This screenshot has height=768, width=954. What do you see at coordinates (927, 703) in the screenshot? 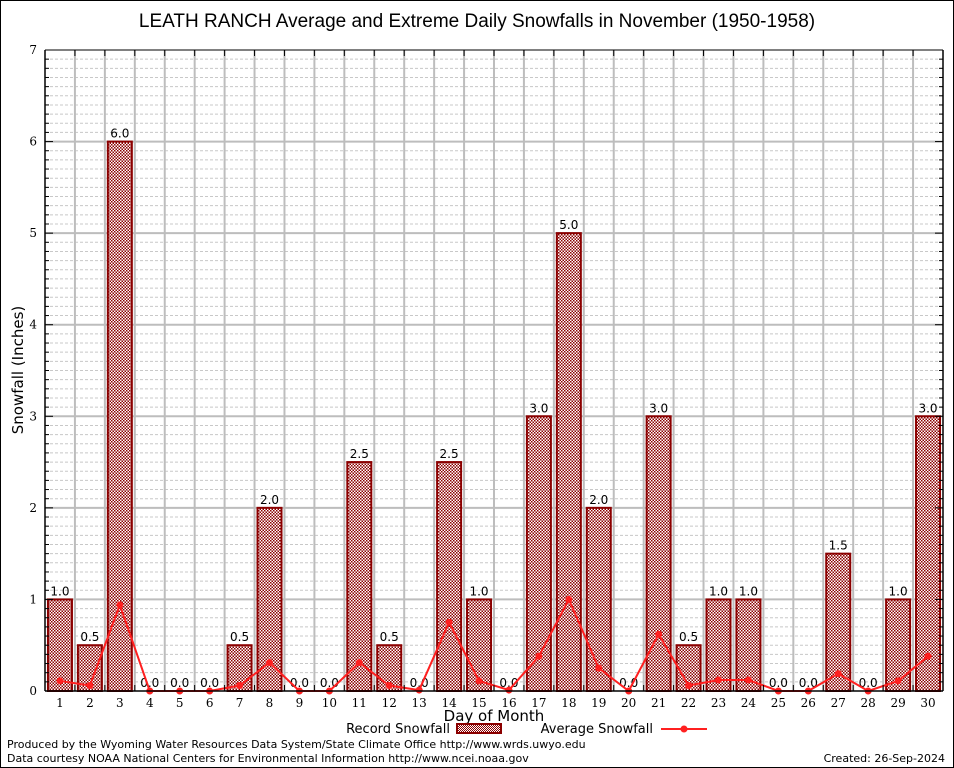
I see `x-tick-label: 30` at bounding box center [927, 703].